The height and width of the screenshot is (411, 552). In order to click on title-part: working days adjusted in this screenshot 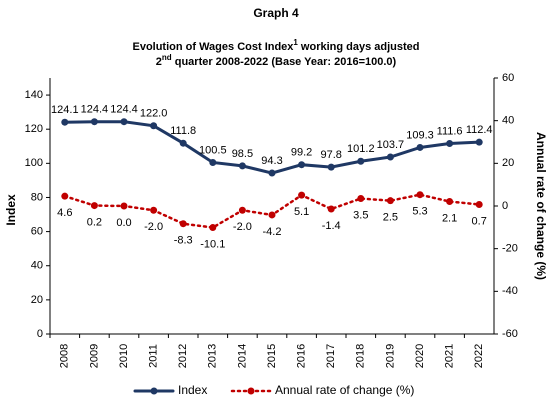, I will do `click(359, 47)`.